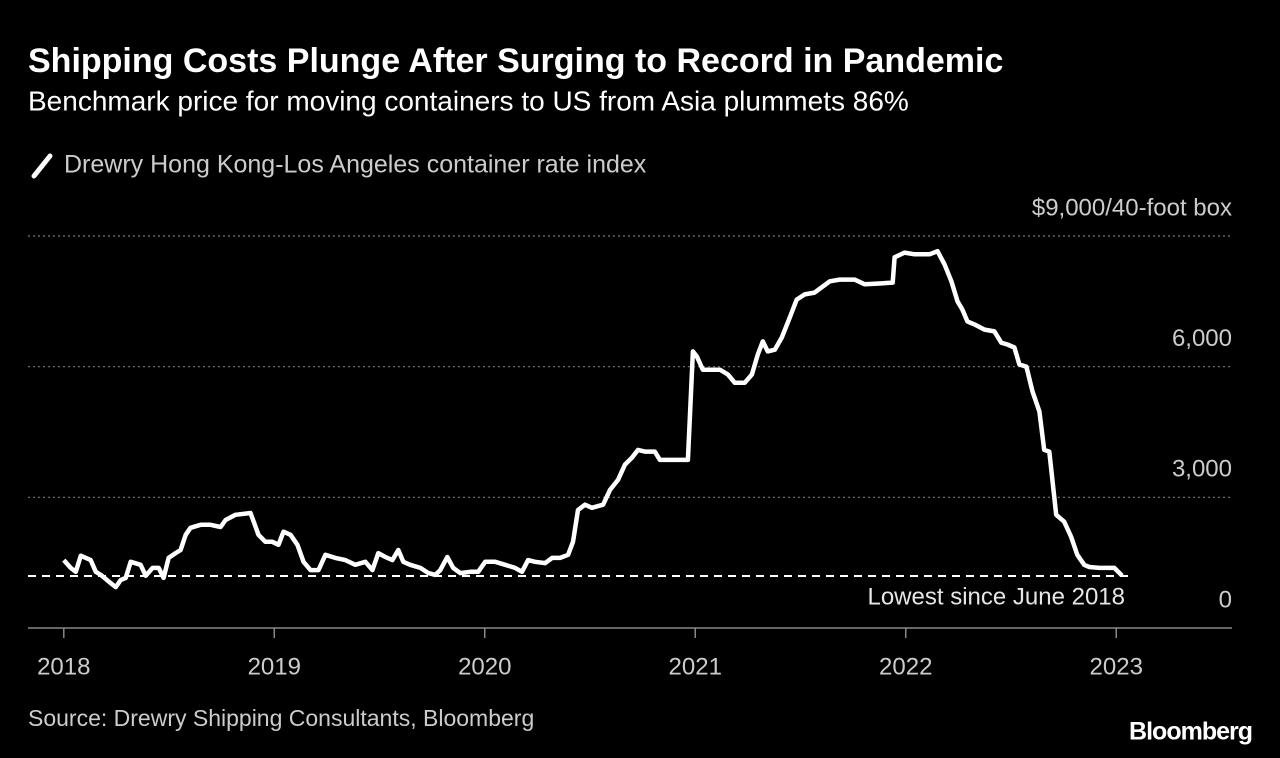  What do you see at coordinates (1225, 599) in the screenshot?
I see `y-tick-label: 0` at bounding box center [1225, 599].